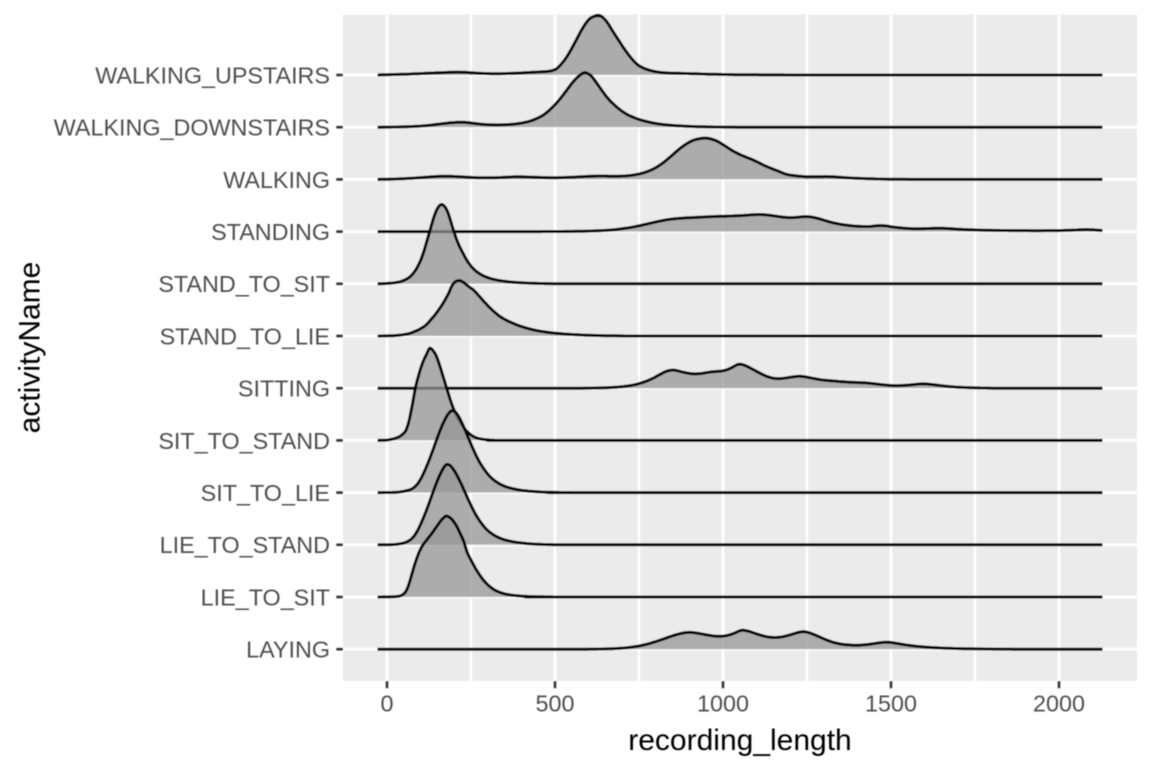  Describe the element at coordinates (244, 441) in the screenshot. I see `svg-text: SIT_TO_STAND` at that location.